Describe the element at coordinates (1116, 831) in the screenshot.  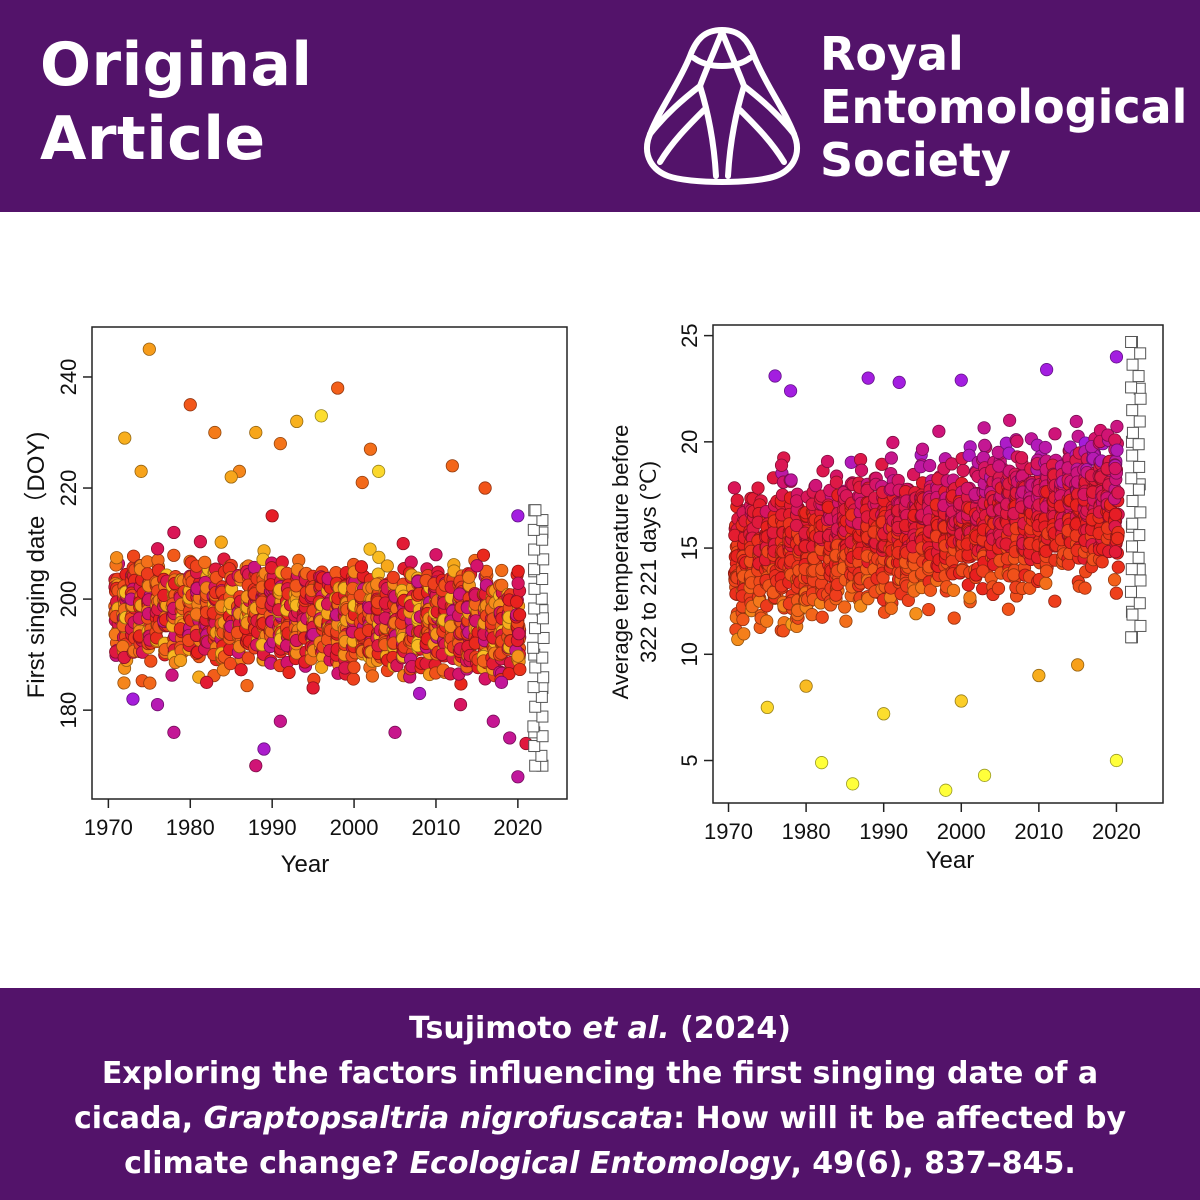
I see `x-tick-label: 2020` at that location.